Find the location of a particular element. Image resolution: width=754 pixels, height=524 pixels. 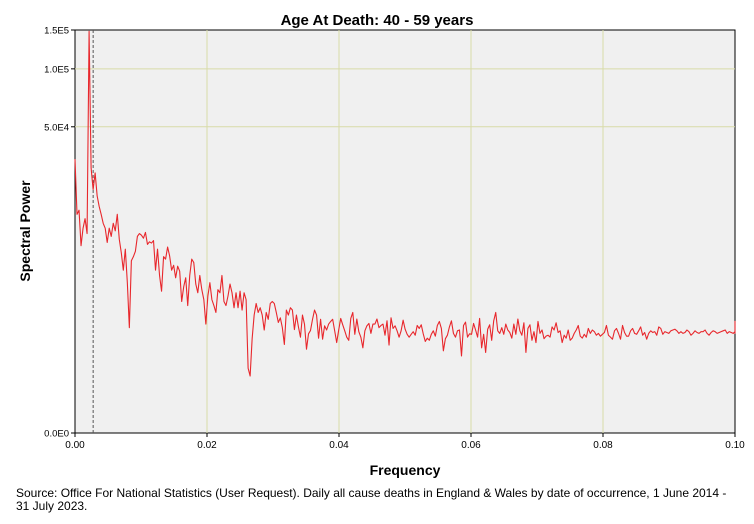

x-tick-label: 0.10 is located at coordinates (735, 445).